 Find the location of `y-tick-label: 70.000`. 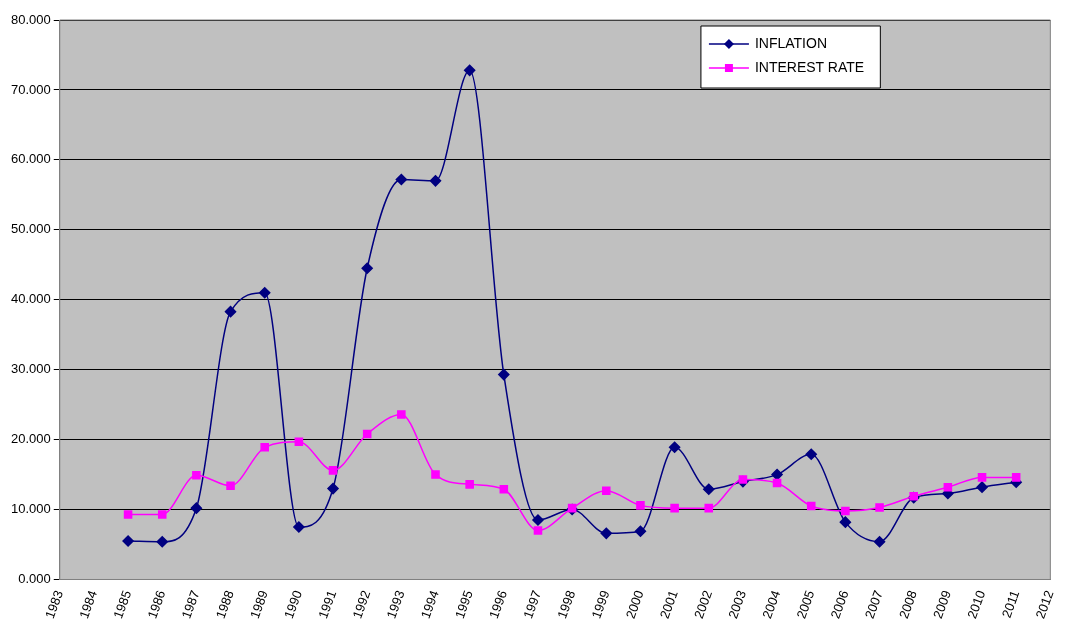

y-tick-label: 70.000 is located at coordinates (31, 89).